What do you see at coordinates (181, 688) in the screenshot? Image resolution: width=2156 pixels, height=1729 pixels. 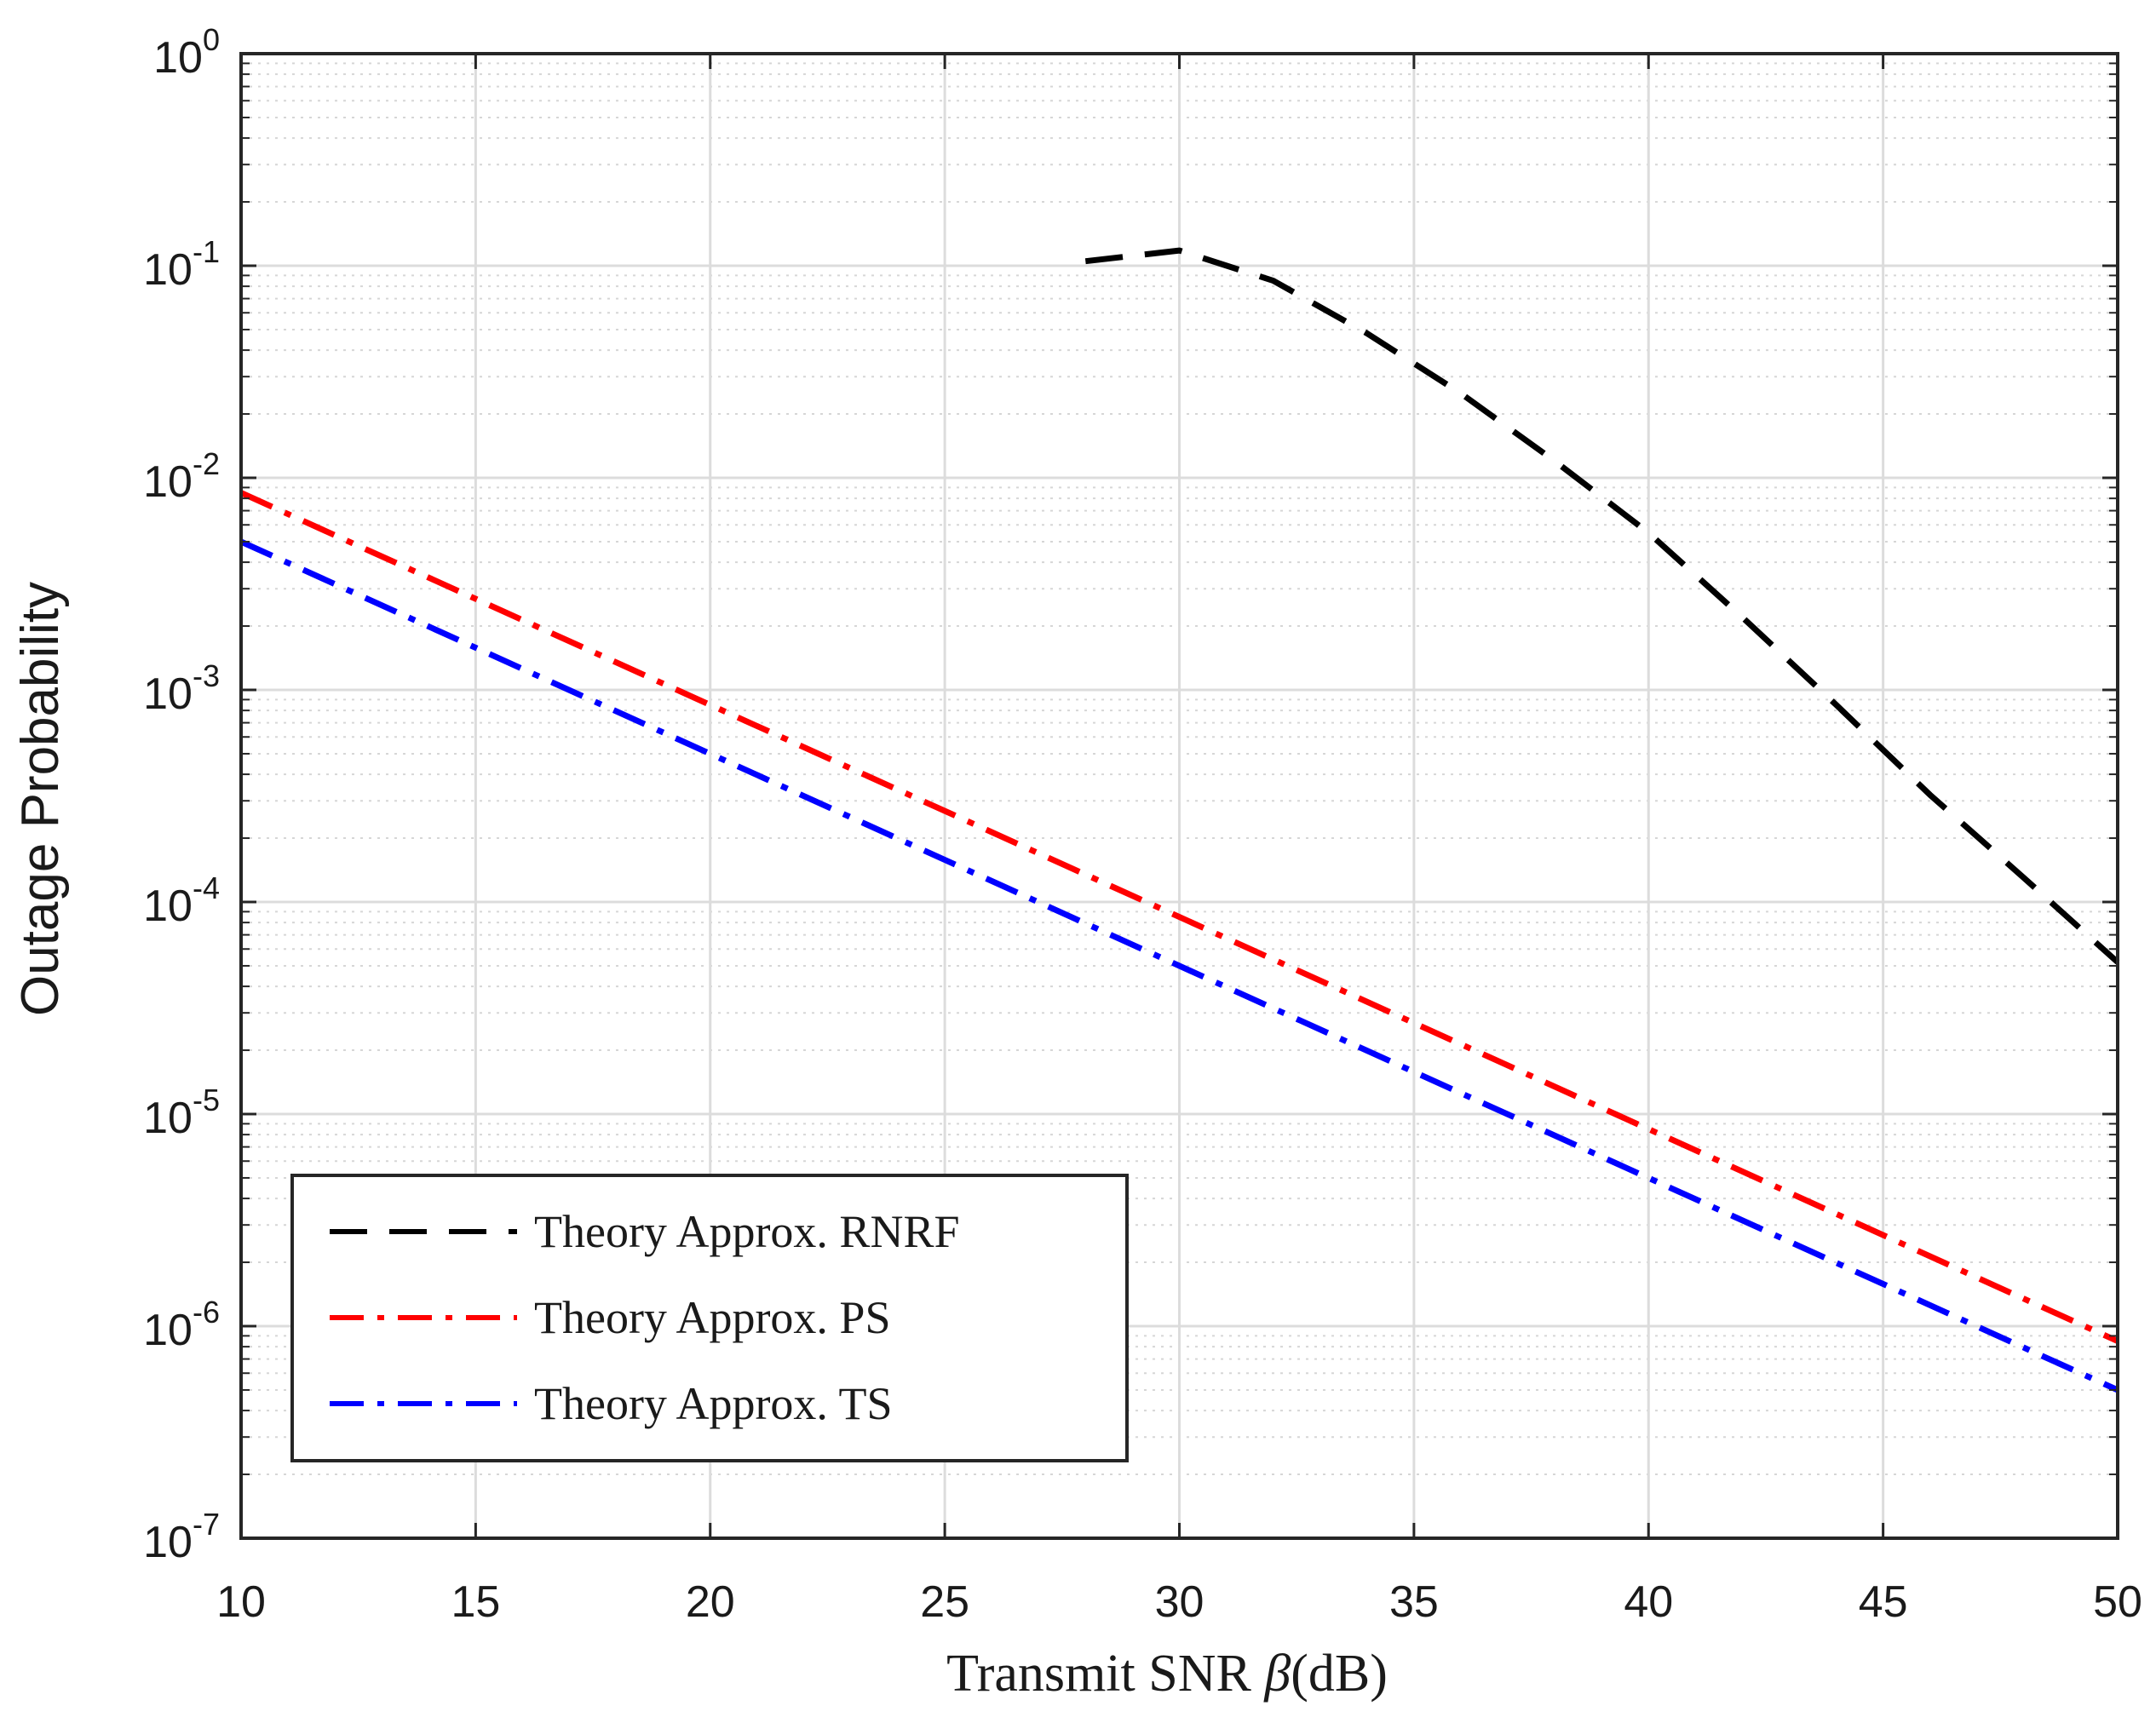 I see `y-tick-label: 10⁻³` at bounding box center [181, 688].